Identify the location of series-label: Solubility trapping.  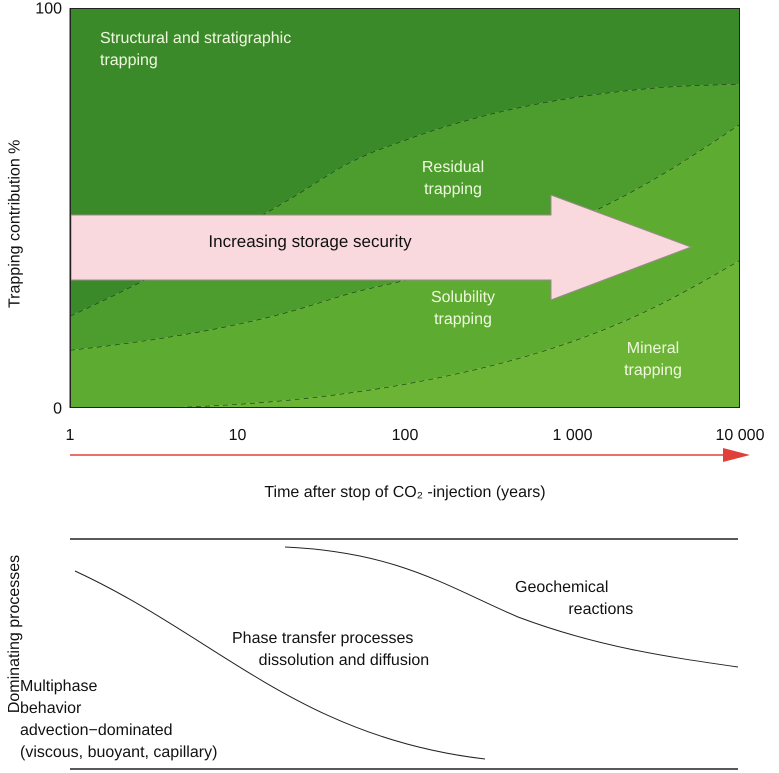
(463, 309).